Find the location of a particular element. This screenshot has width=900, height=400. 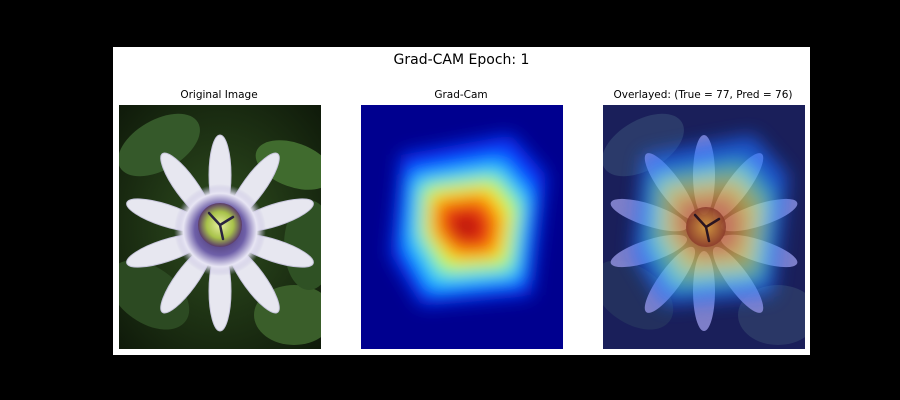

original-image is located at coordinates (220, 227).